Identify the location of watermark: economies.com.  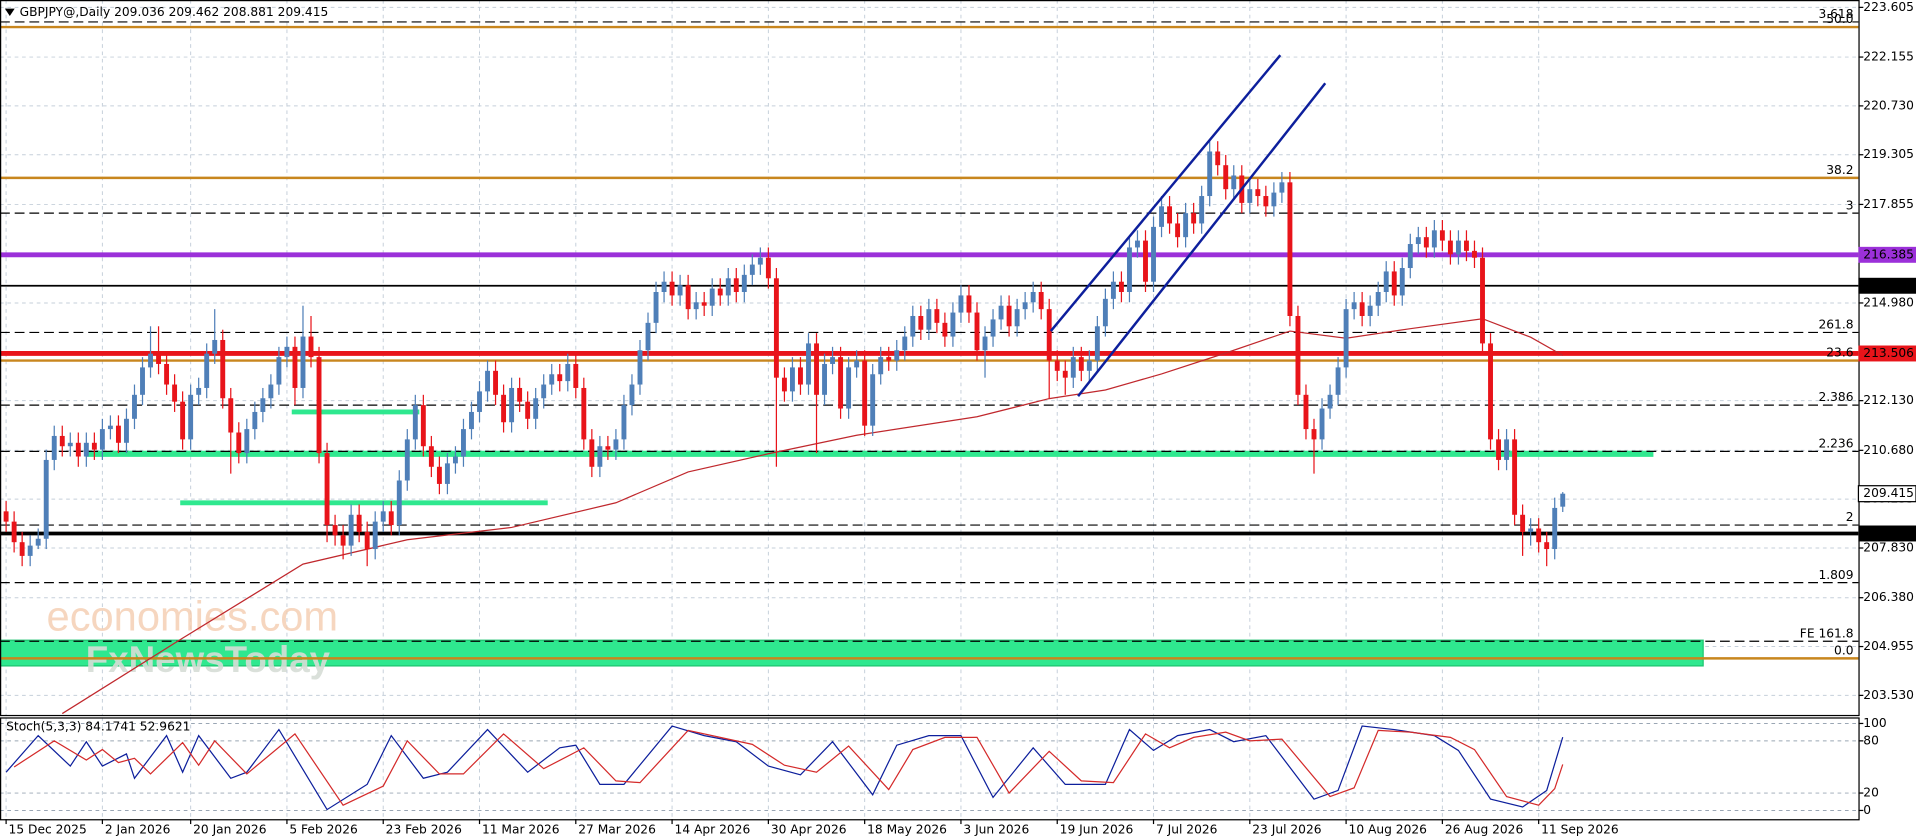
(193, 615).